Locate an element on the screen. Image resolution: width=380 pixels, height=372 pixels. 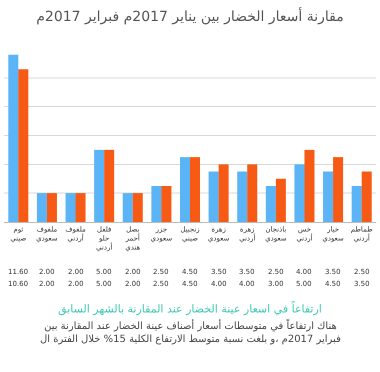
text: هناك ارتفاعاً في متوسطات أسعار أصناف عينة الخضار عند المقارنة بين فبراير 2017م ،و بلغت نسبة متوسط الارتفاع الكلية 15% خلال الفترة ال is located at coordinates (191, 332).